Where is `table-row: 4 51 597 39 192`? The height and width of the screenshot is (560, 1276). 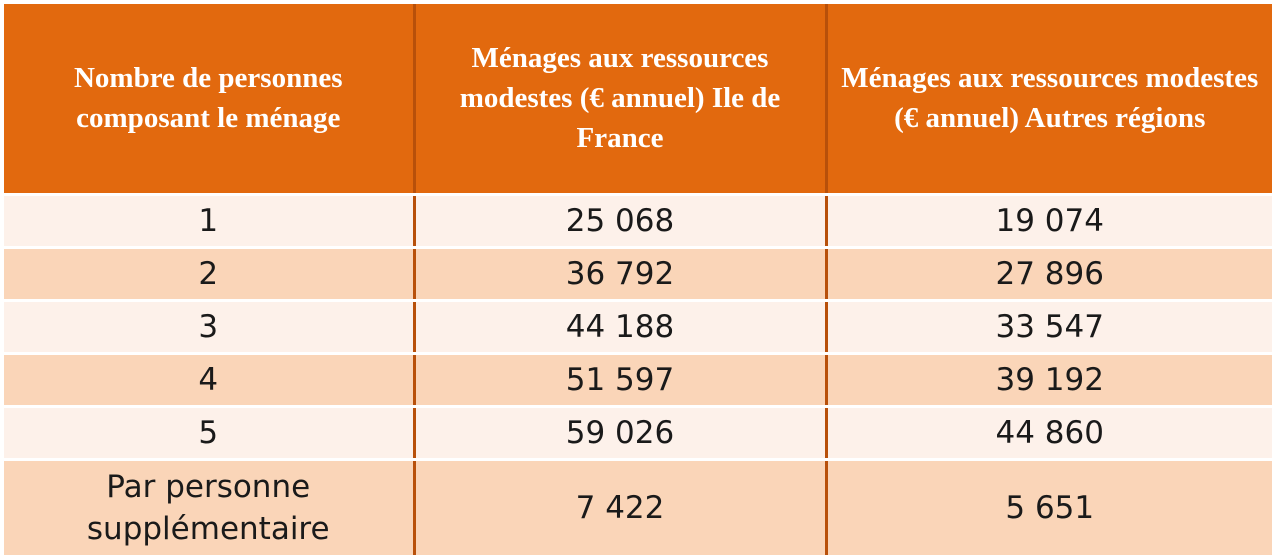
table-row: 4 51 597 39 192 is located at coordinates (638, 380).